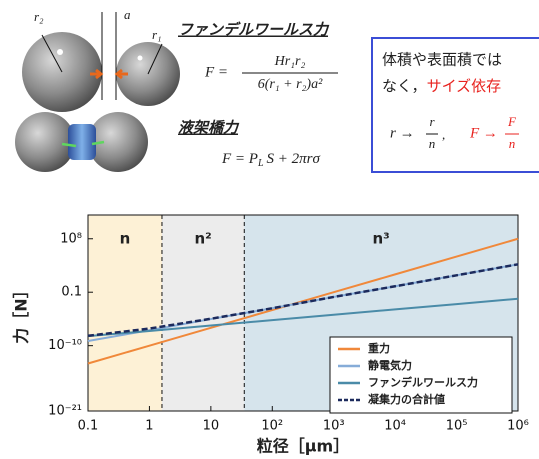  Describe the element at coordinates (402, 133) in the screenshot. I see `formula: r →` at that location.